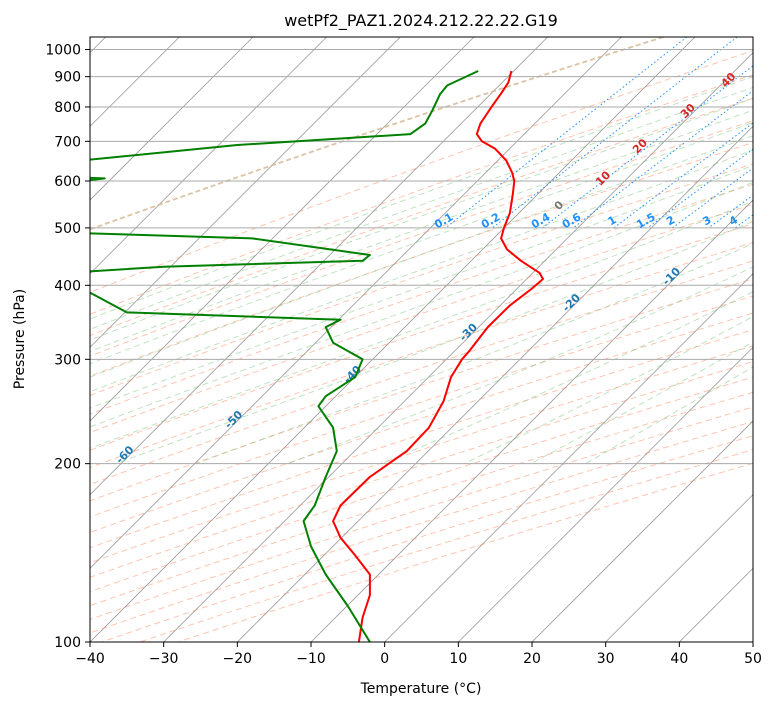 Image resolution: width=775 pixels, height=708 pixels. Describe the element at coordinates (311, 659) in the screenshot. I see `x-tick-label: −10` at that location.